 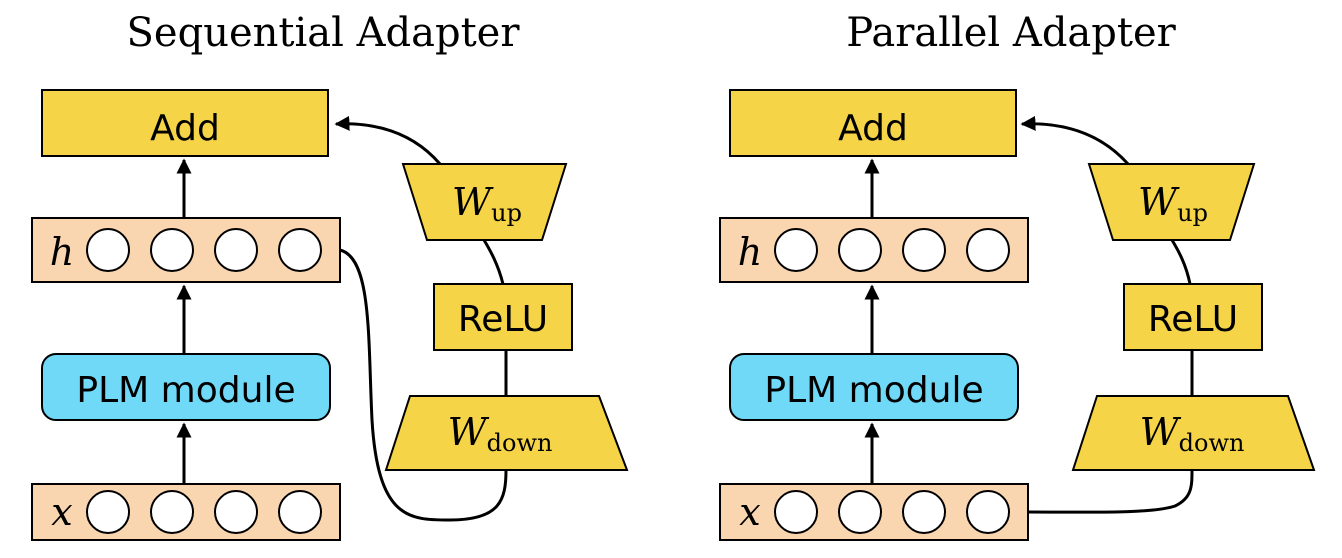 What do you see at coordinates (1110, 491) in the screenshot?
I see `edge-x-to-w-down` at bounding box center [1110, 491].